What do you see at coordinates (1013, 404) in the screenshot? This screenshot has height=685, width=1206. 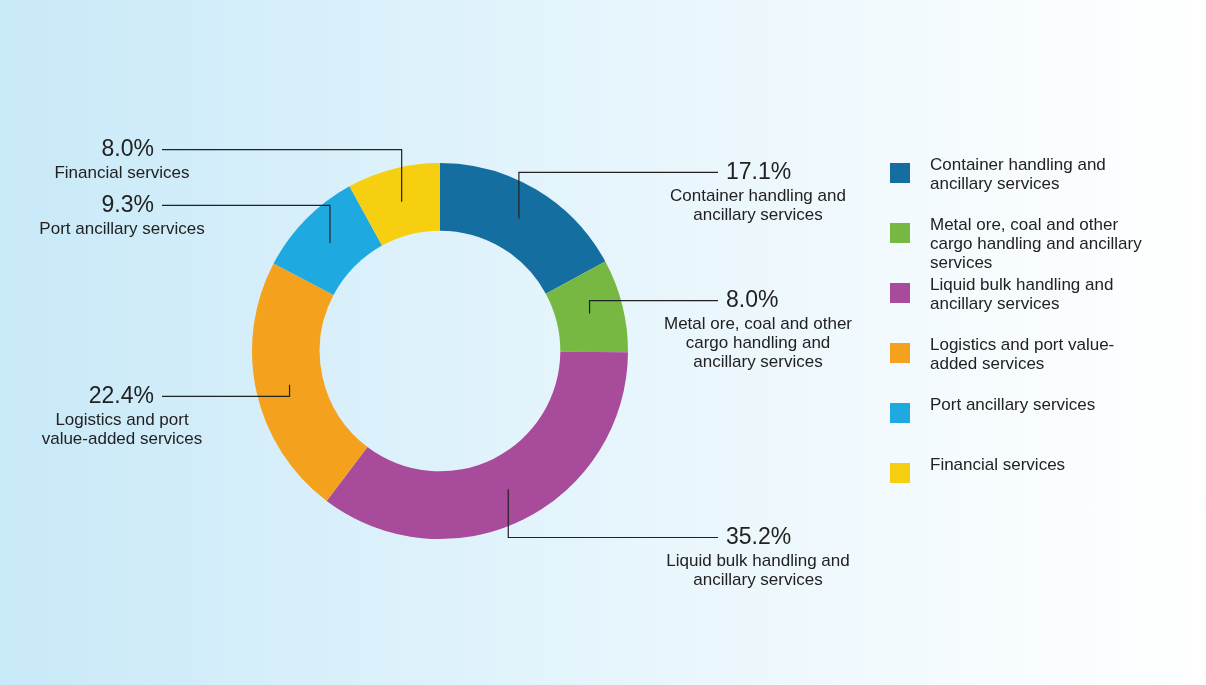 I see `legend-label: Port ancillary services` at bounding box center [1013, 404].